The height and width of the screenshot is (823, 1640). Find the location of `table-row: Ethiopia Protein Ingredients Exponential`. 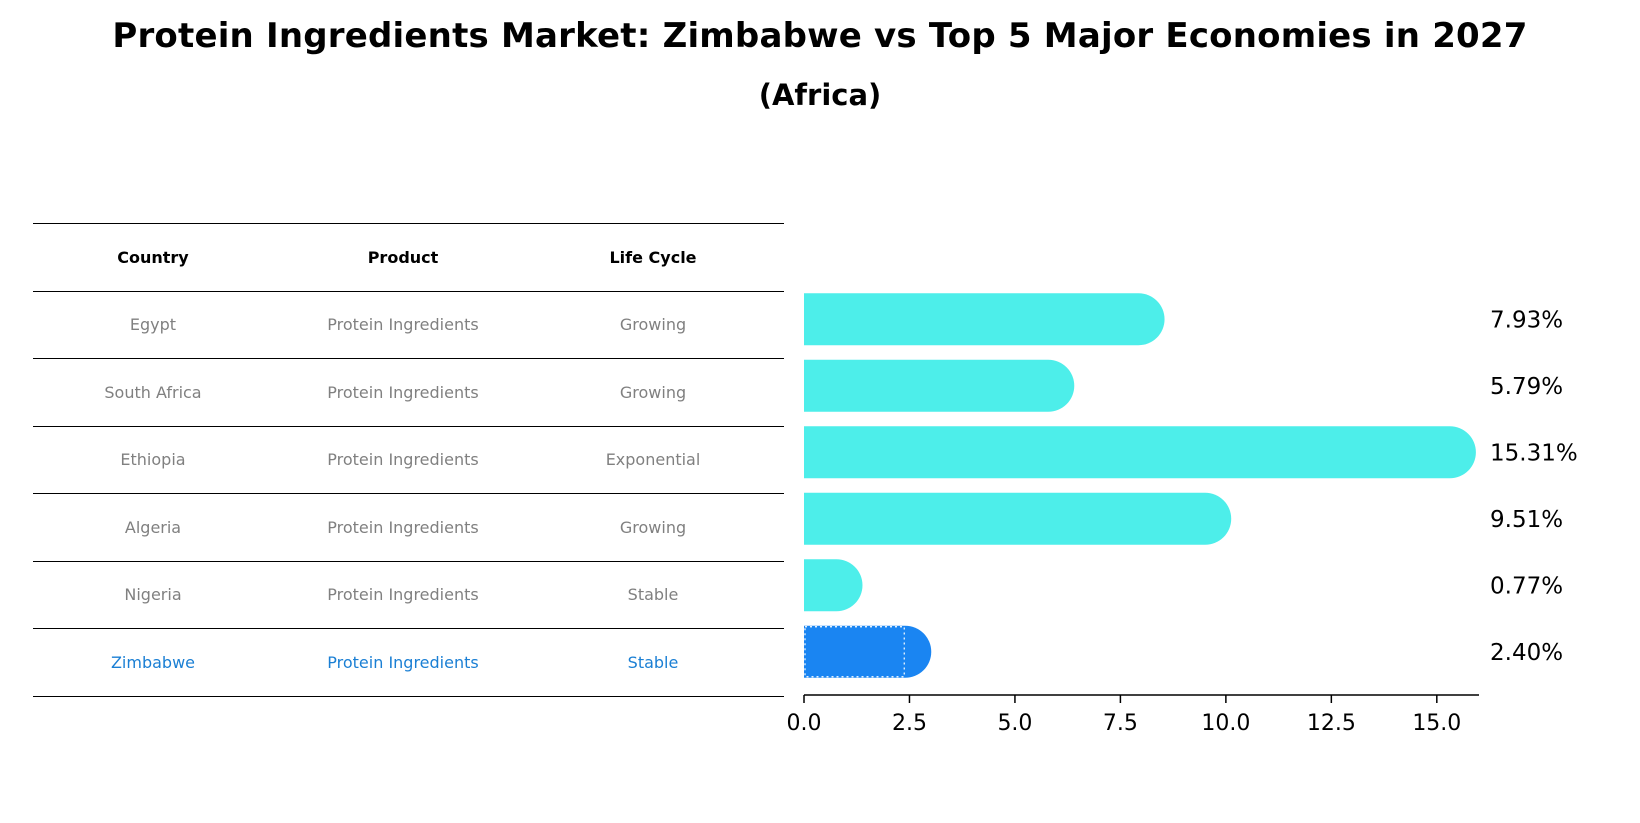

table-row: Ethiopia Protein Ingredients Exponential is located at coordinates (408, 459).